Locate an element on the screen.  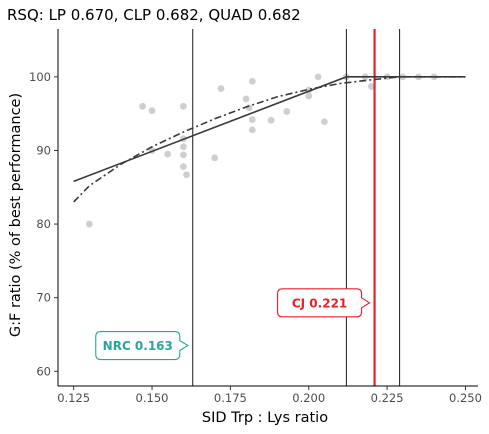
y-tick-label: 80 is located at coordinates (43, 224).